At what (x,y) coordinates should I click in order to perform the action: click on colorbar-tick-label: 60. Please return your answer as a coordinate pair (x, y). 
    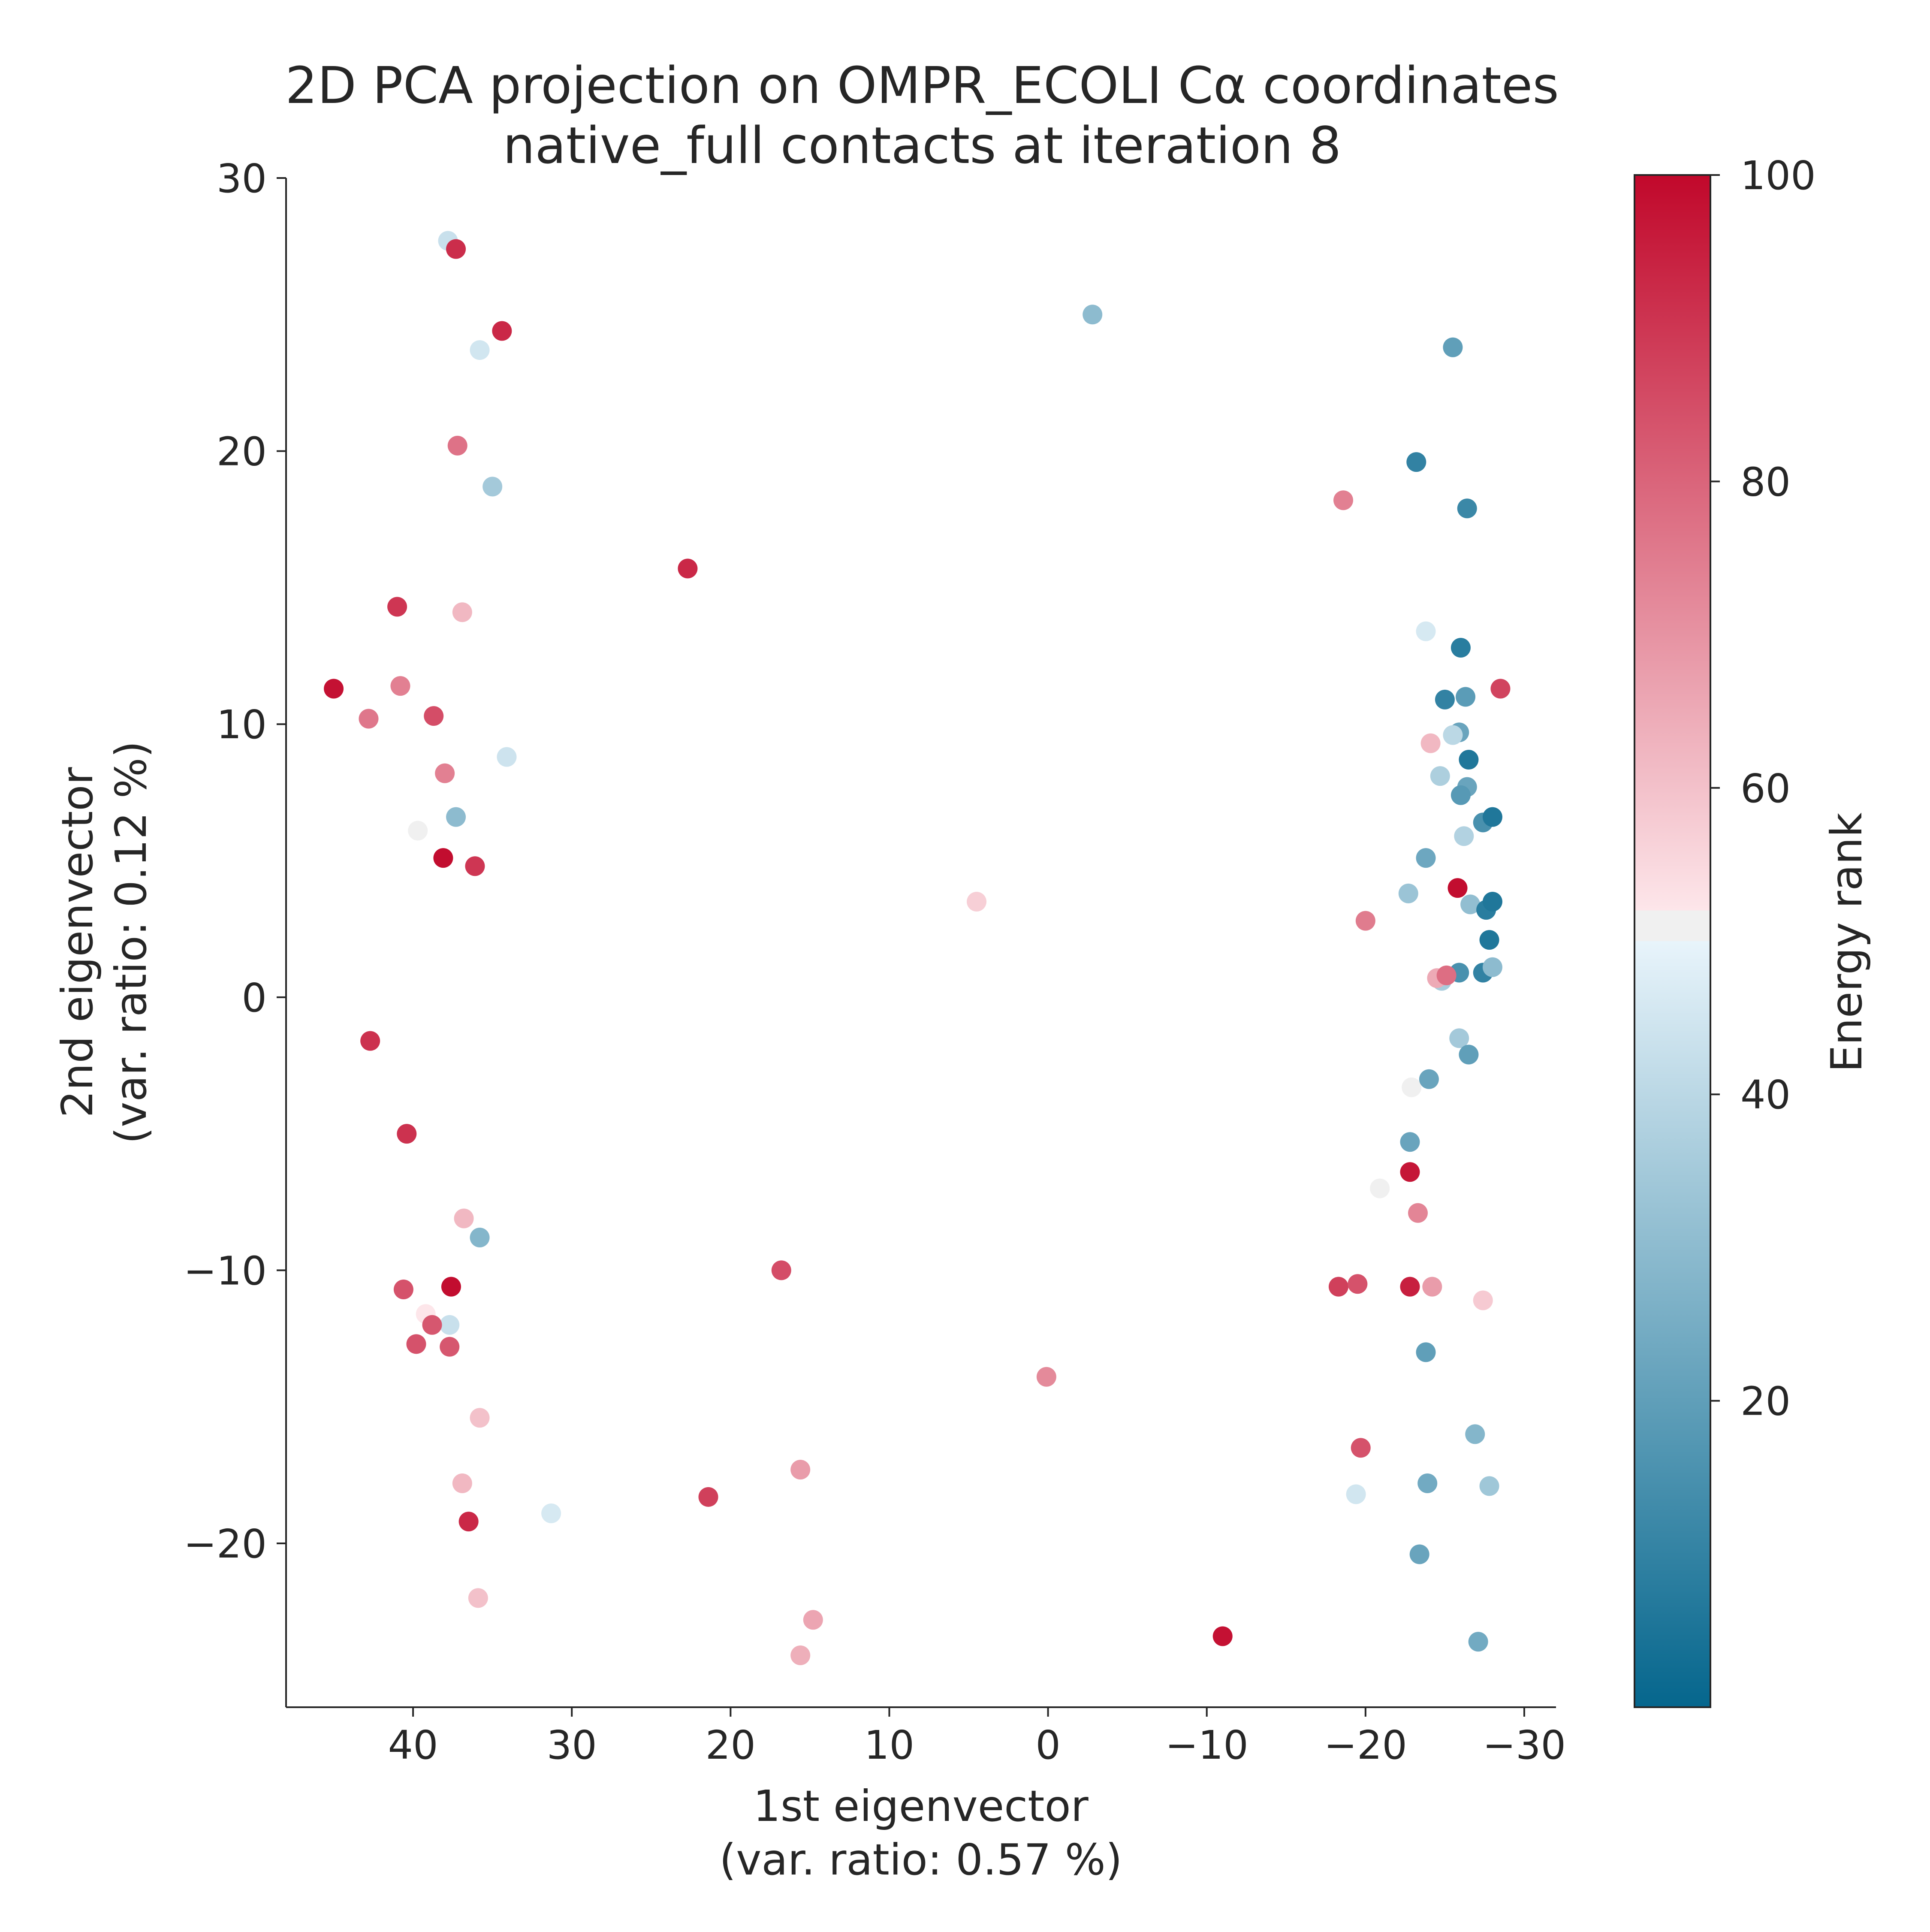
    Looking at the image, I should click on (1765, 789).